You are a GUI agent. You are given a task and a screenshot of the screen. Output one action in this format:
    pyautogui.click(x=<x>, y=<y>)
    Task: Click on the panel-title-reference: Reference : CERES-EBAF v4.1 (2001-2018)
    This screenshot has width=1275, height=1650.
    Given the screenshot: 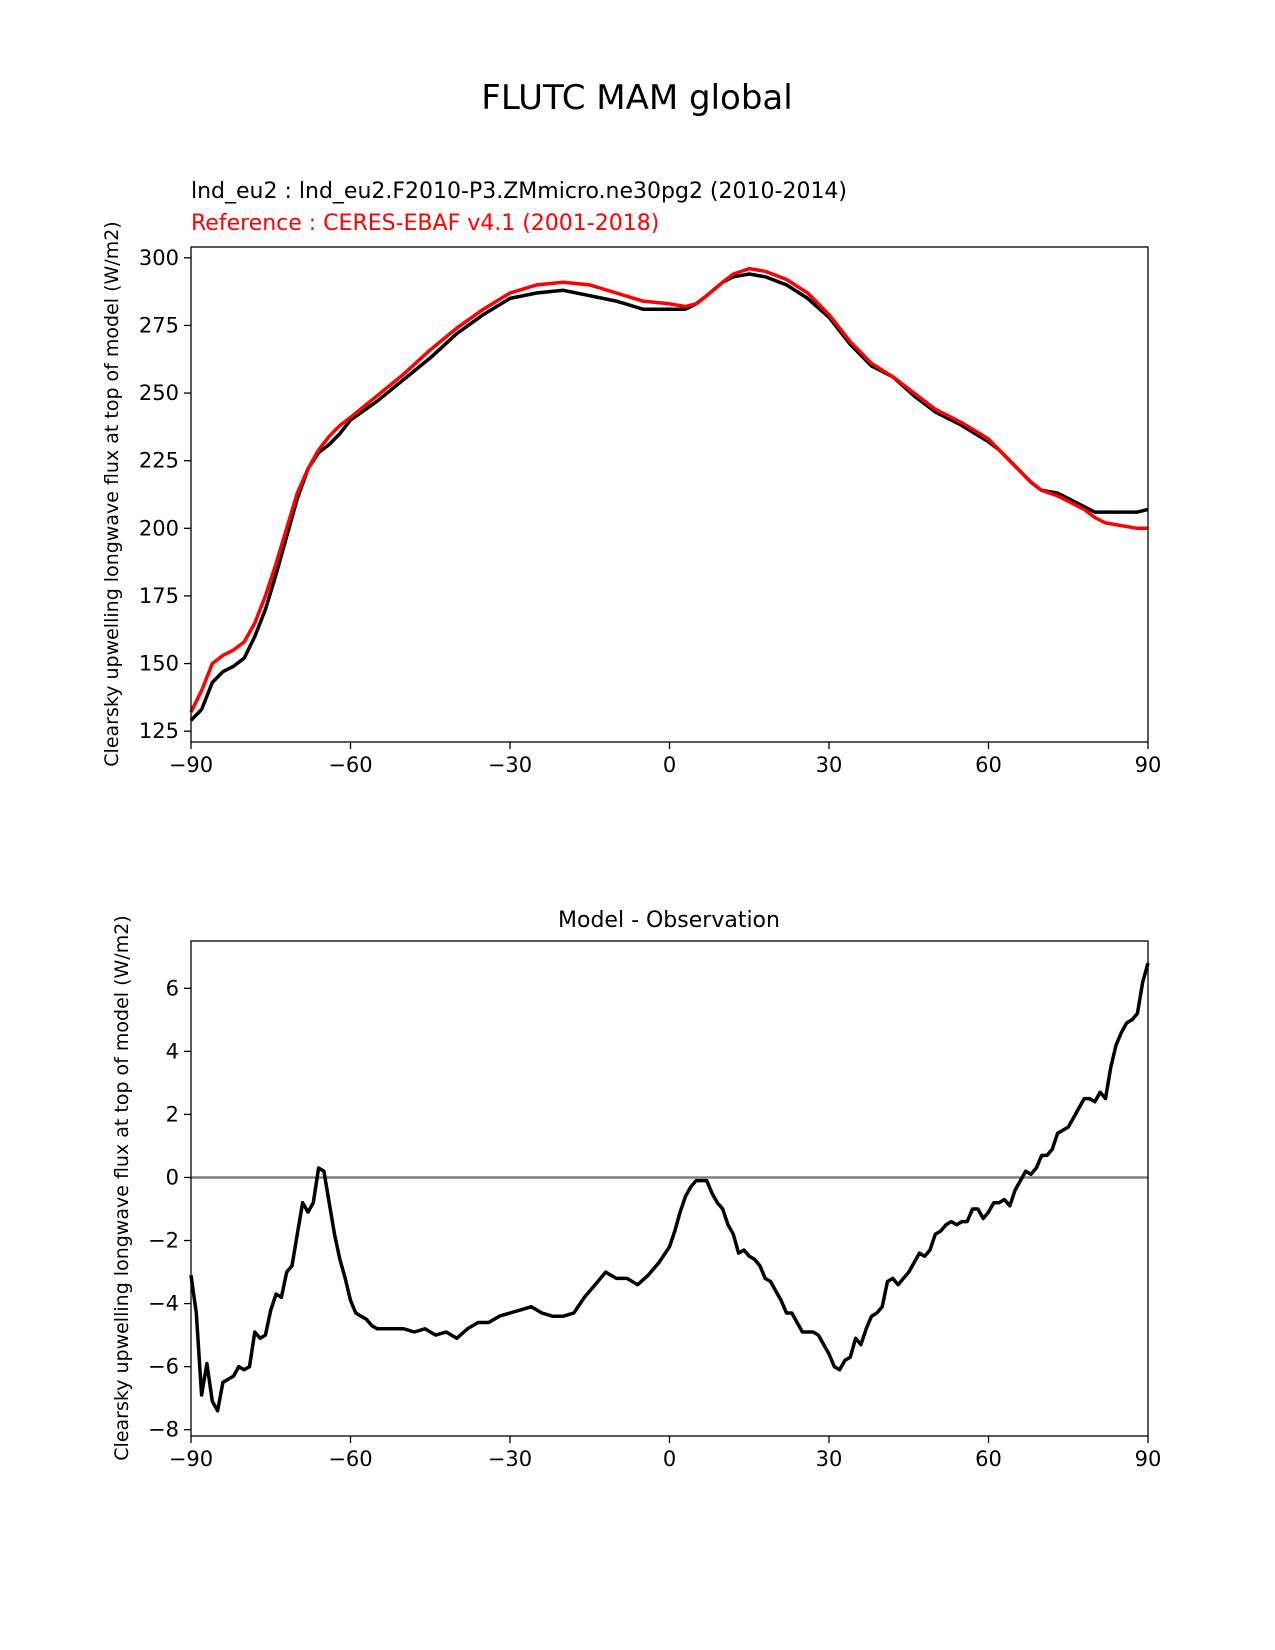 What is the action you would take?
    pyautogui.click(x=425, y=223)
    